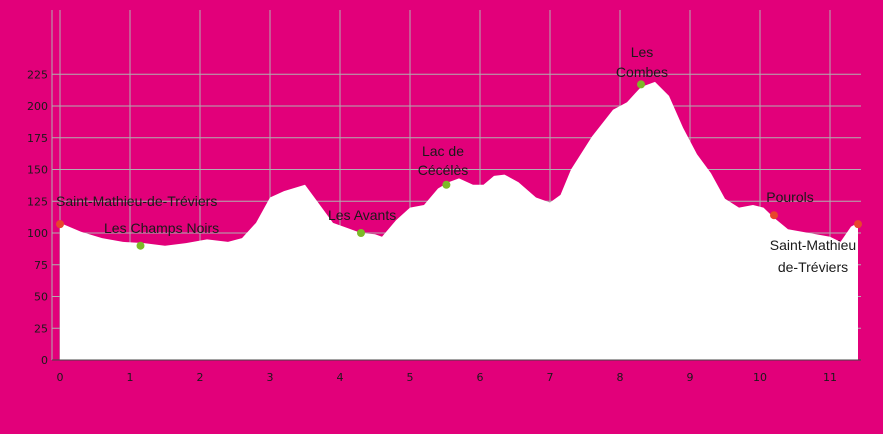  What do you see at coordinates (37, 217) in the screenshot?
I see `y-tick-labels: 0 25 50 75 100 125 150 175 200 225` at bounding box center [37, 217].